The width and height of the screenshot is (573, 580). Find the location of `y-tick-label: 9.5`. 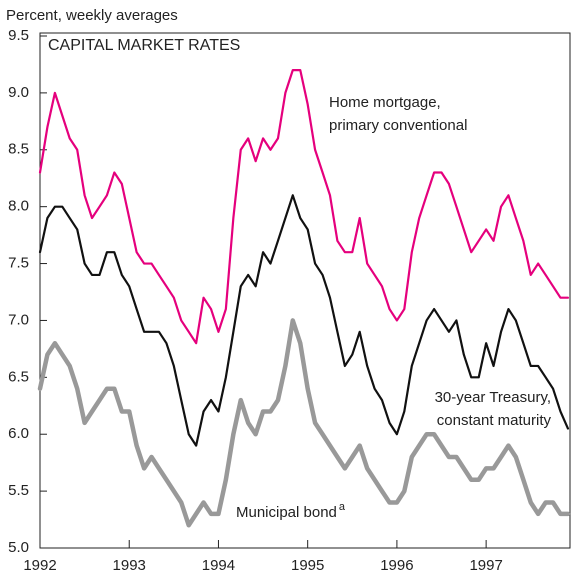

y-tick-label: 9.5 is located at coordinates (18, 35).